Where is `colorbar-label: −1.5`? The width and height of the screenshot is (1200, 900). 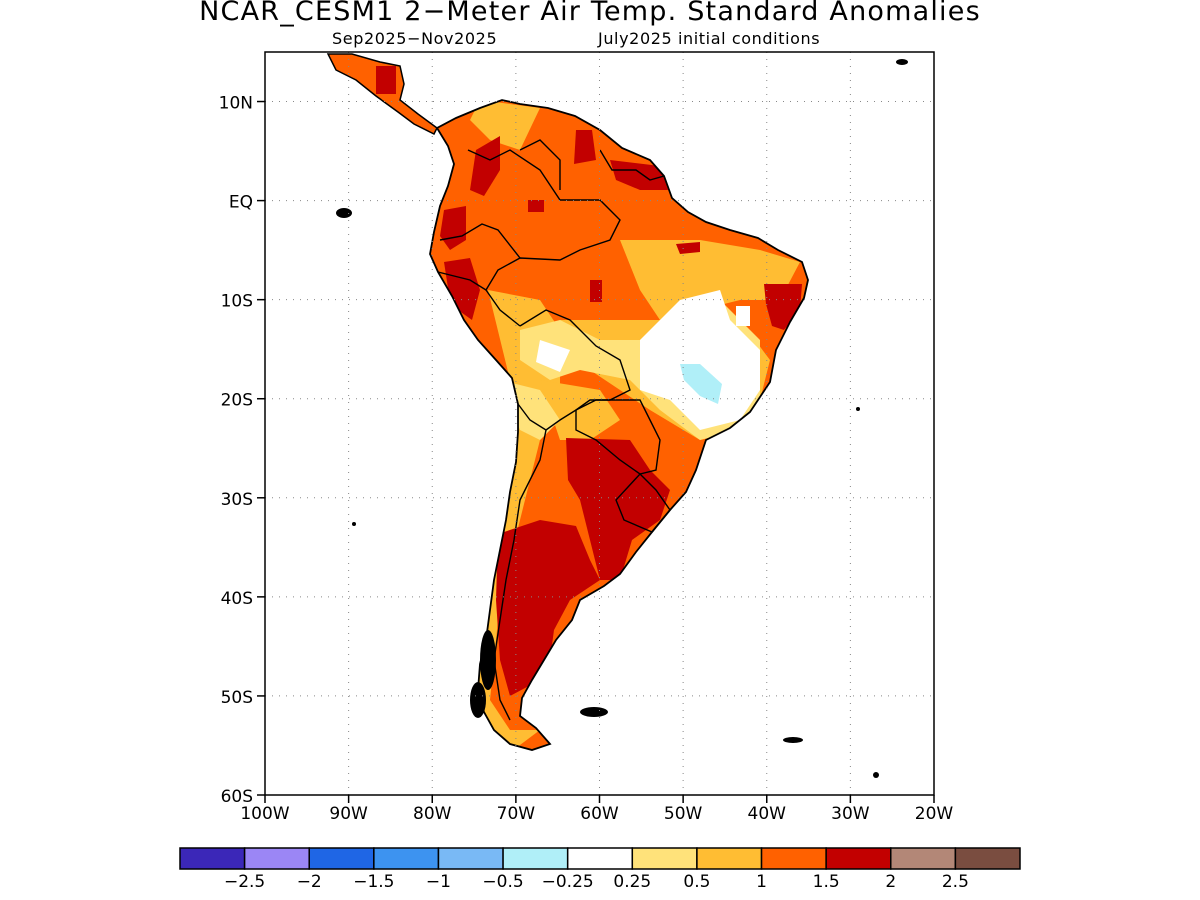 colorbar-label: −1.5 is located at coordinates (373, 882).